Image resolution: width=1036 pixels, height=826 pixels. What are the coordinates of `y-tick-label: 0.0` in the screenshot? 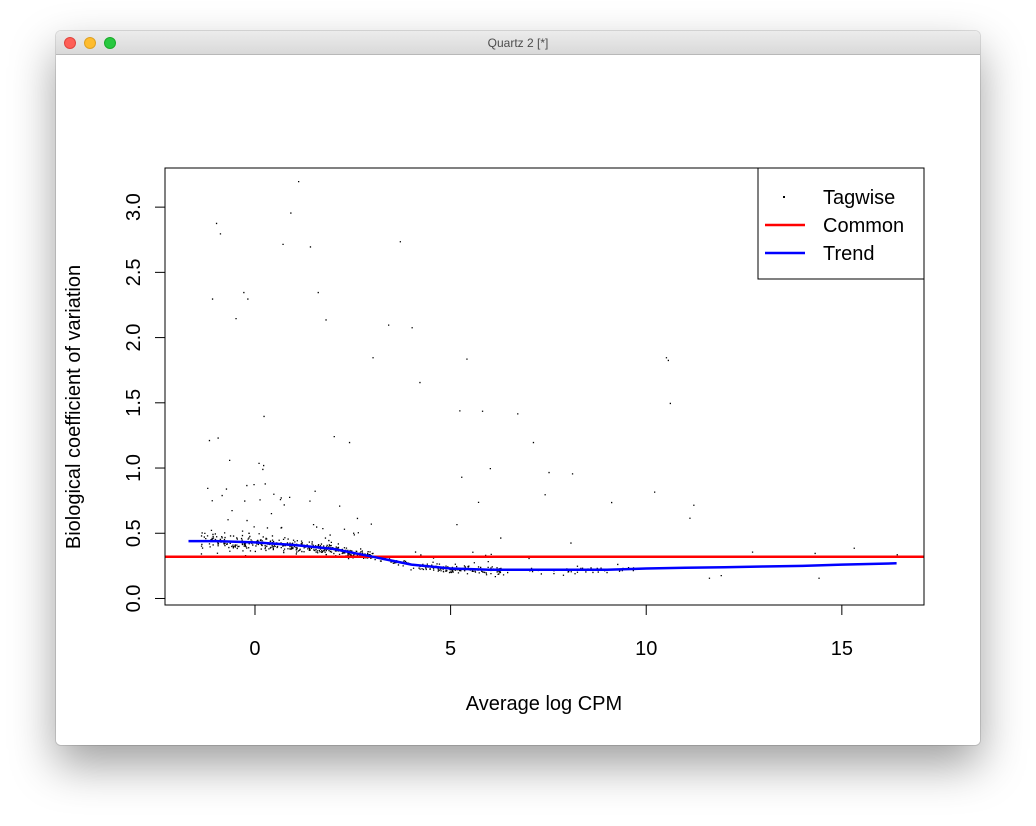 It's located at (134, 599).